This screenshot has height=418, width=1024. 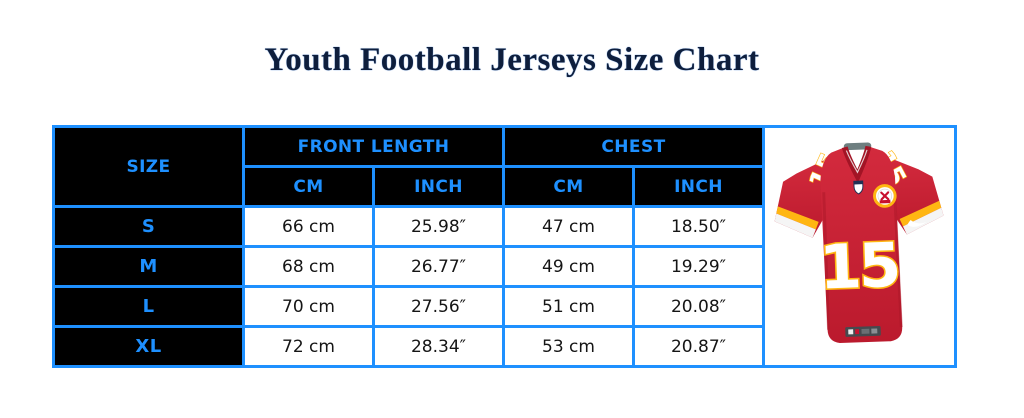 I want to click on chest-cm-cell: 47 cm, so click(x=568, y=226).